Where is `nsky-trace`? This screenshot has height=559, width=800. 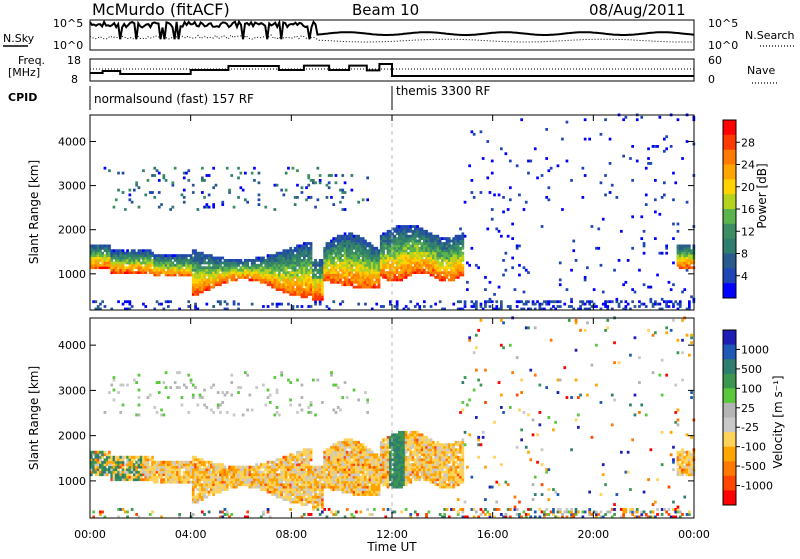 nsky-trace is located at coordinates (392, 30).